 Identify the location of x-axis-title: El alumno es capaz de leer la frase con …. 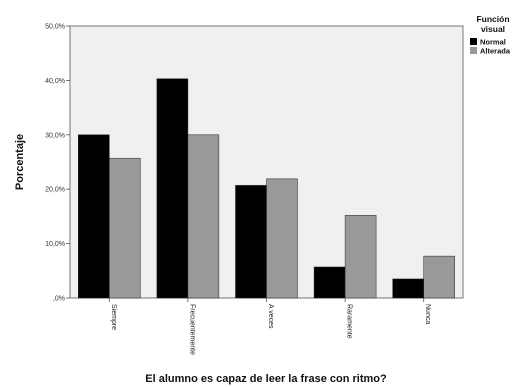
(266, 379).